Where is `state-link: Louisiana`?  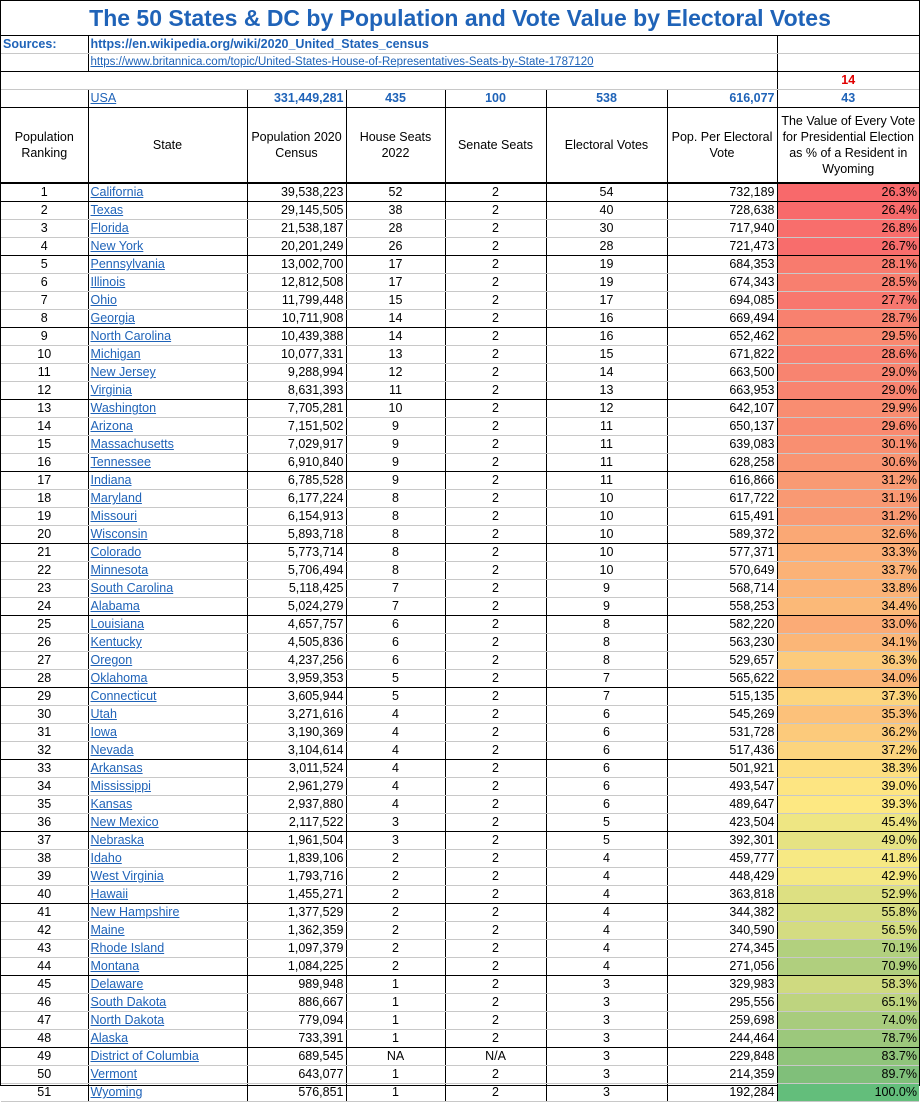
state-link: Louisiana is located at coordinates (168, 624).